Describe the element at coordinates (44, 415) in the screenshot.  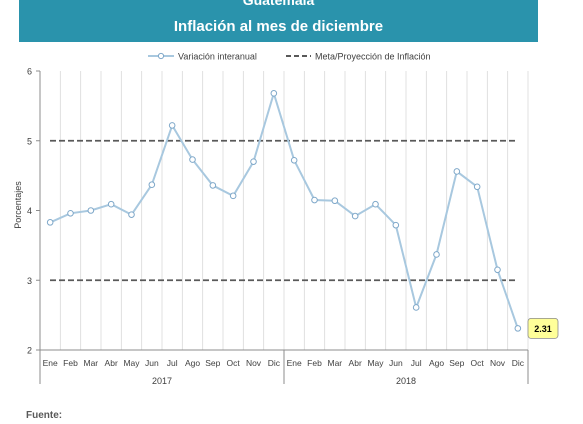
I see `source-label: Fuente:` at that location.